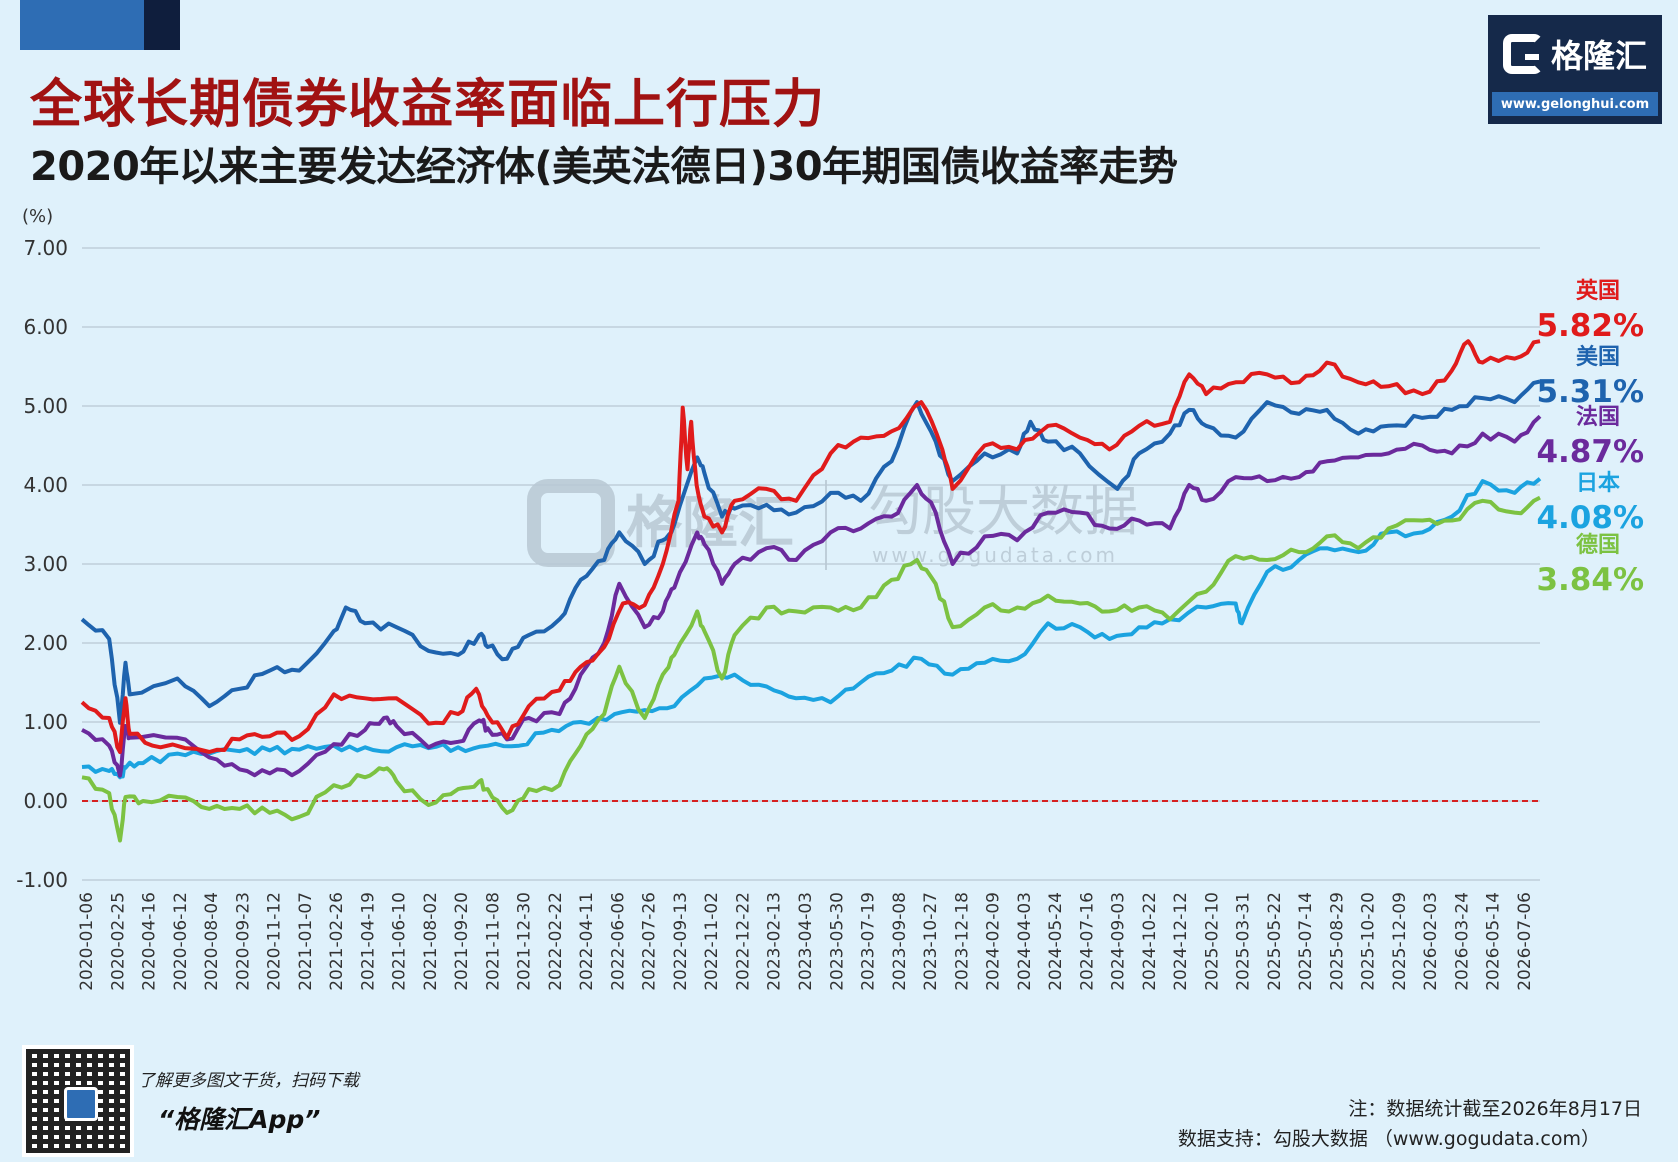  What do you see at coordinates (275, 941) in the screenshot?
I see `x-tick-label: 2020-11-12` at bounding box center [275, 941].